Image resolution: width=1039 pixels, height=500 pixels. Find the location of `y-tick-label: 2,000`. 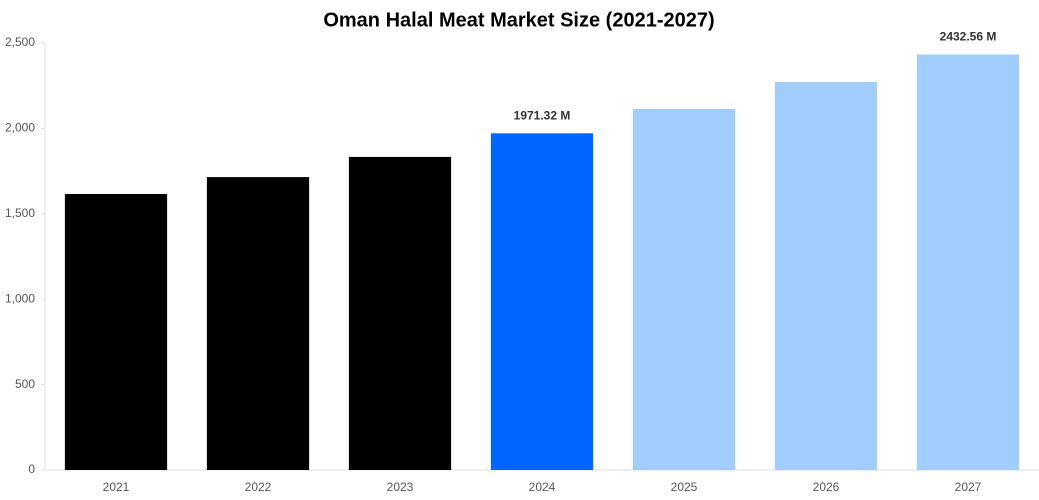

y-tick-label: 2,000 is located at coordinates (20, 128).